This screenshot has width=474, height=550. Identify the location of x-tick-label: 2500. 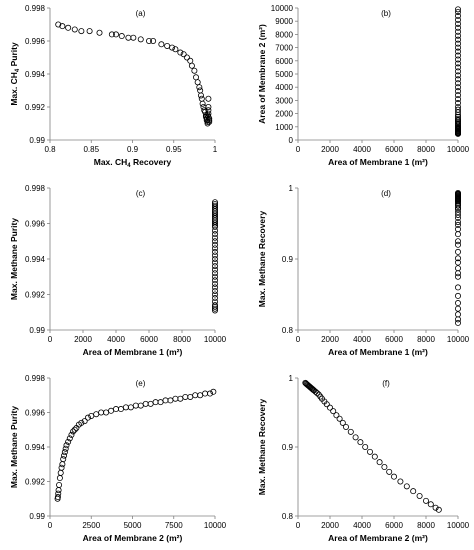
(91, 525).